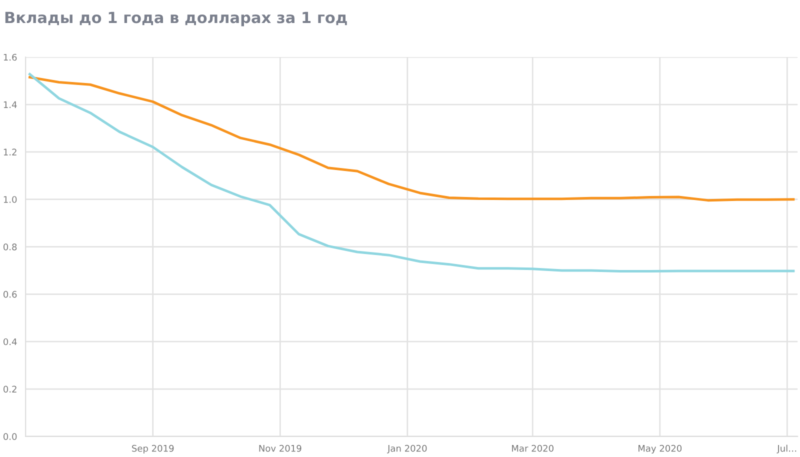  I want to click on x-tick-label: Mar 2020, so click(533, 448).